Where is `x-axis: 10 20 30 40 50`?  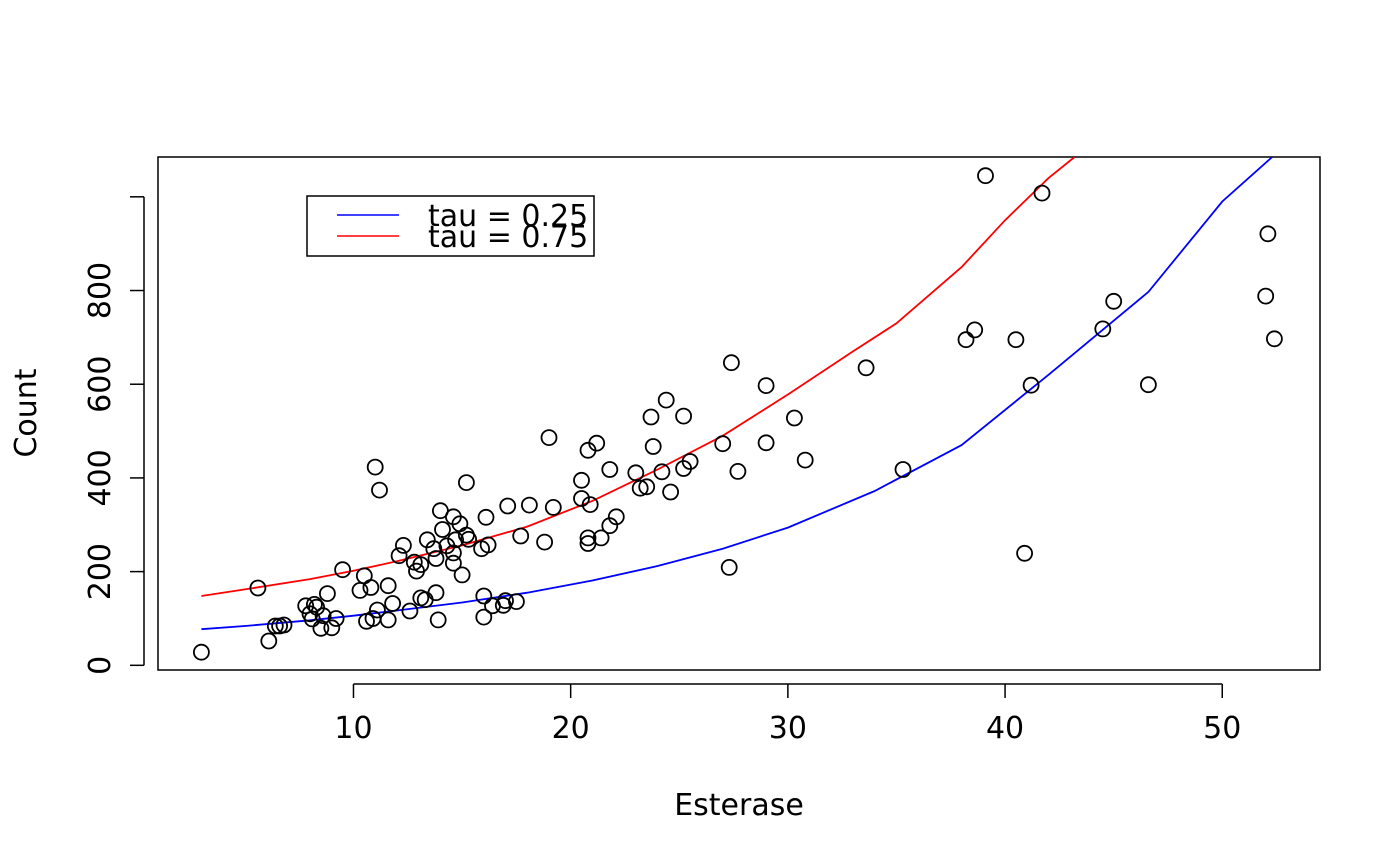
x-axis: 10 20 30 40 50 is located at coordinates (787, 714).